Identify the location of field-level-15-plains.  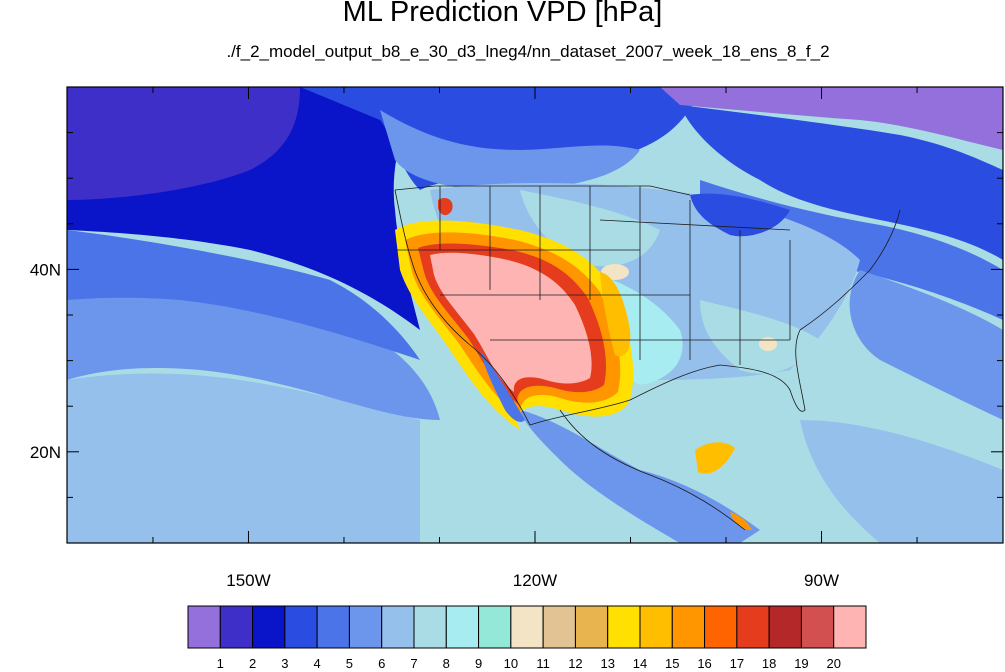
(615, 314).